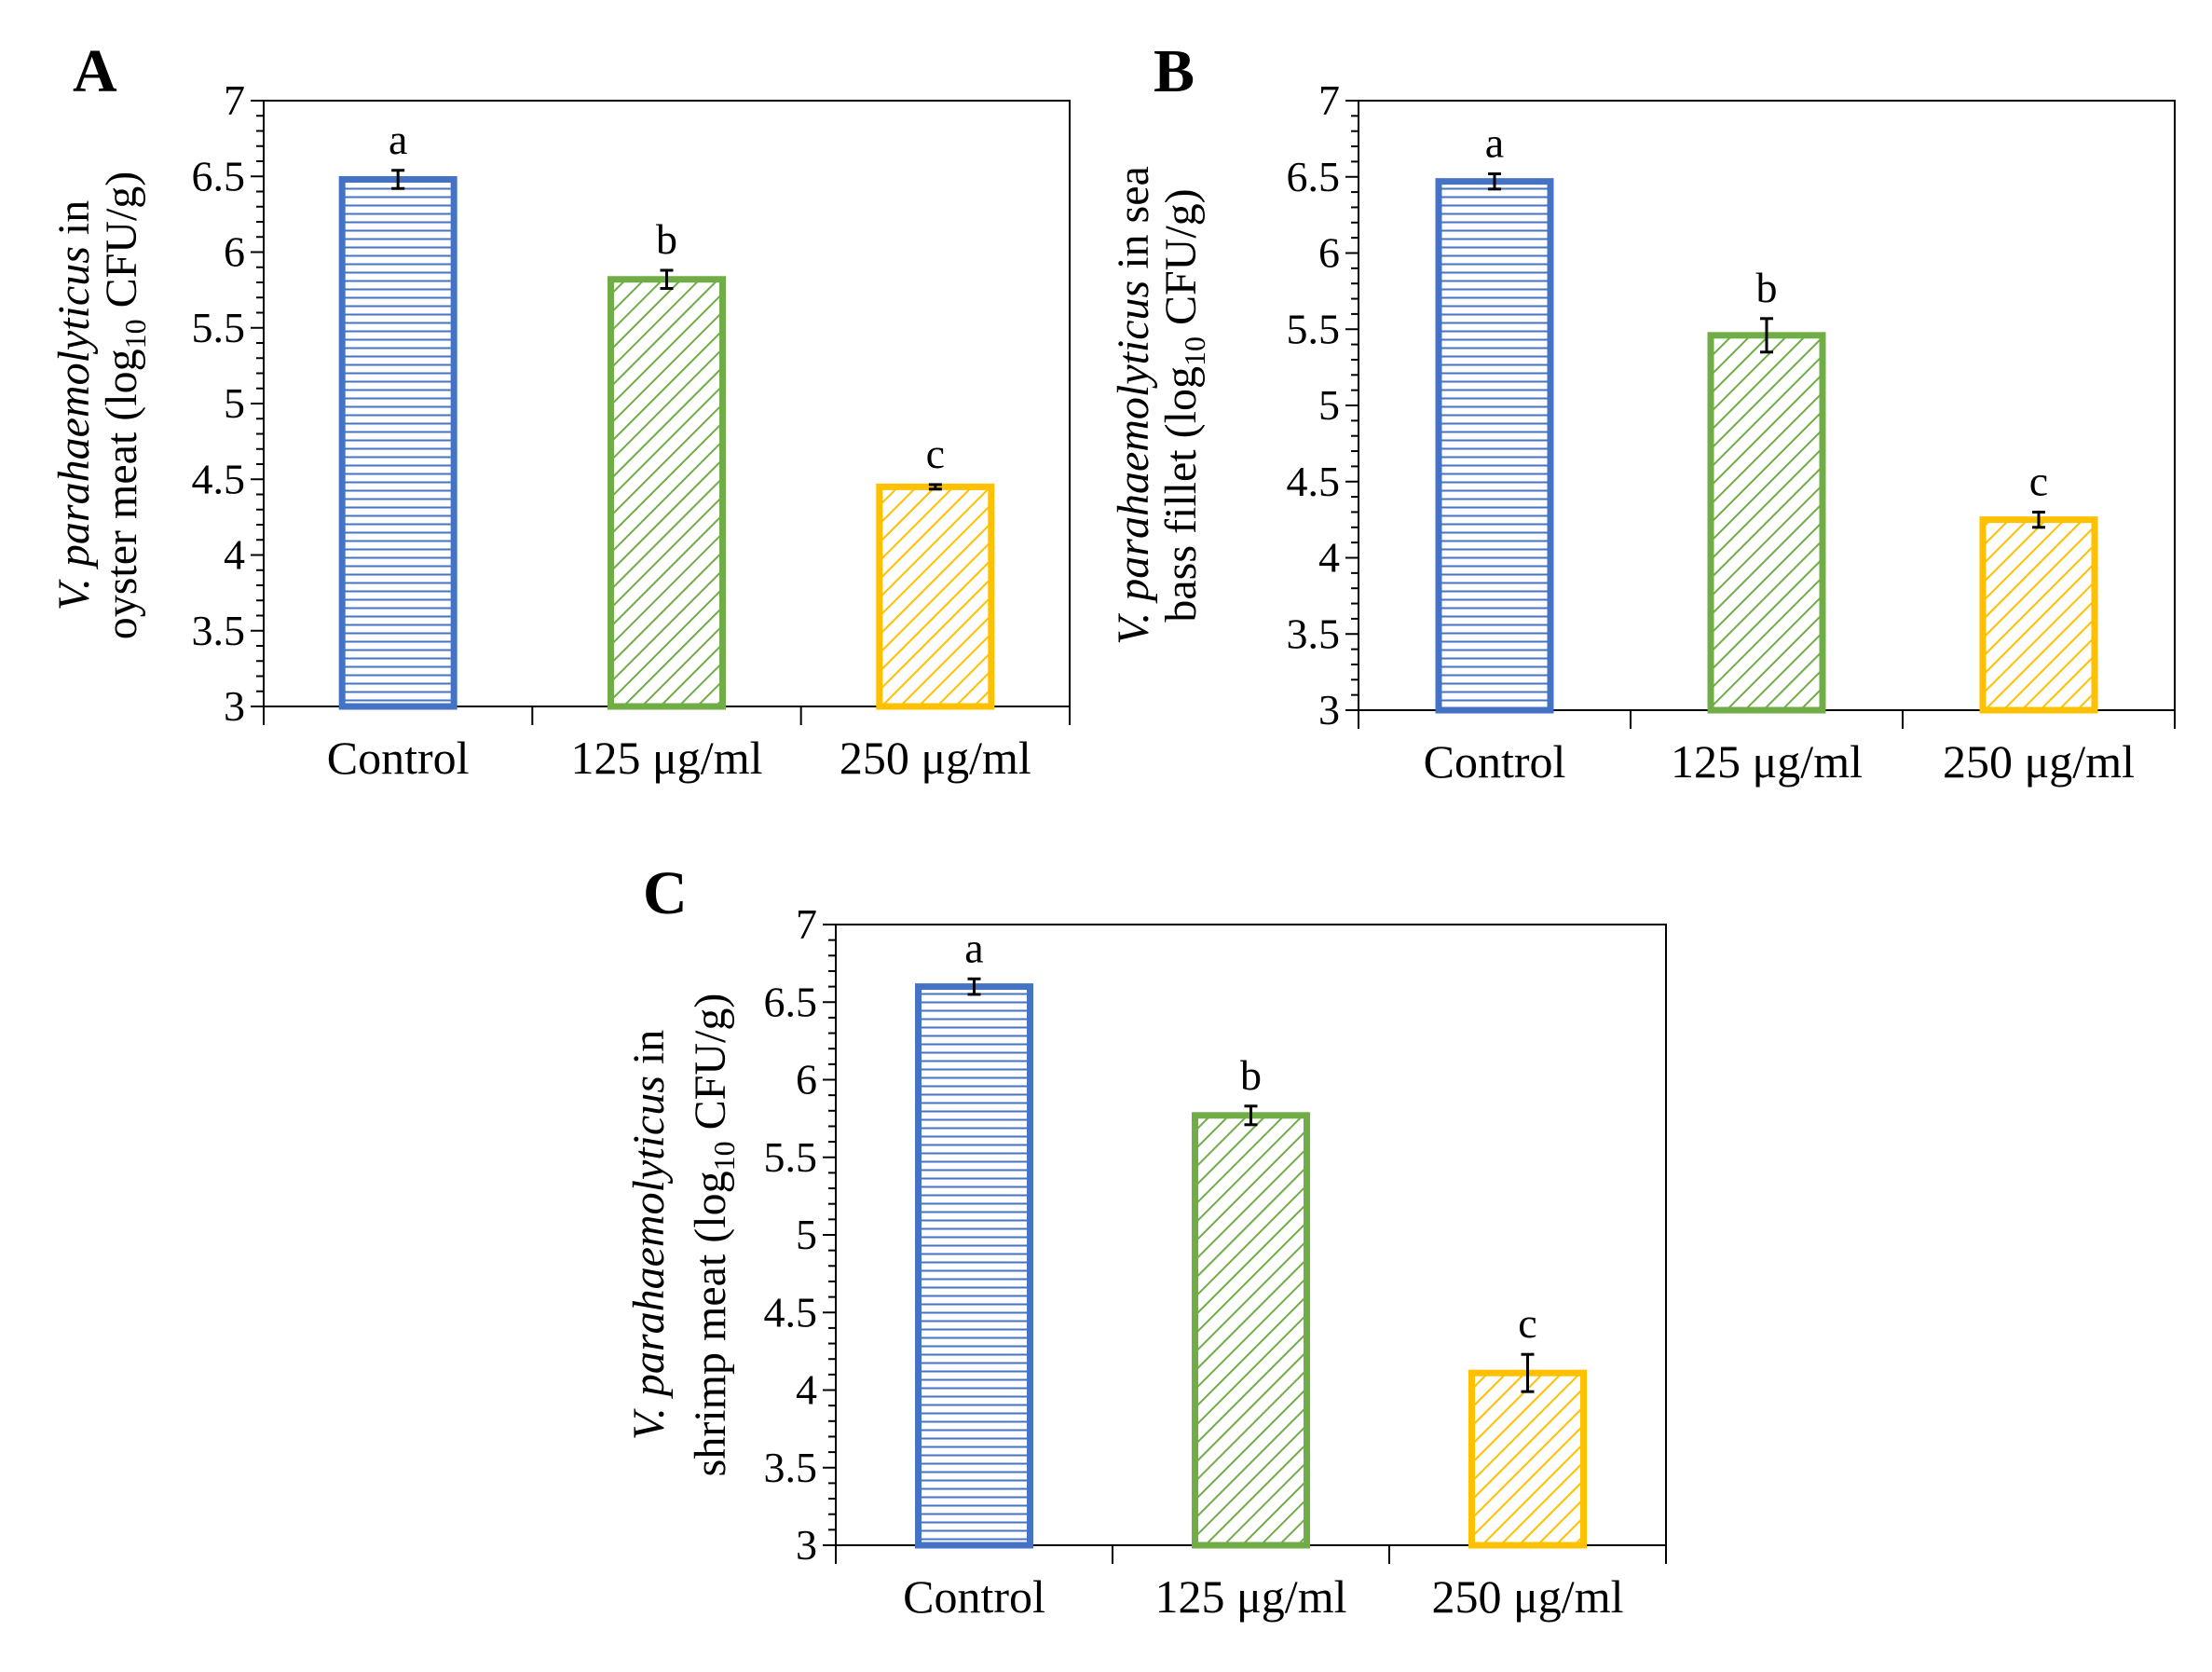 This screenshot has height=1672, width=2212. I want to click on panel-c-significance-label: b, so click(1251, 1075).